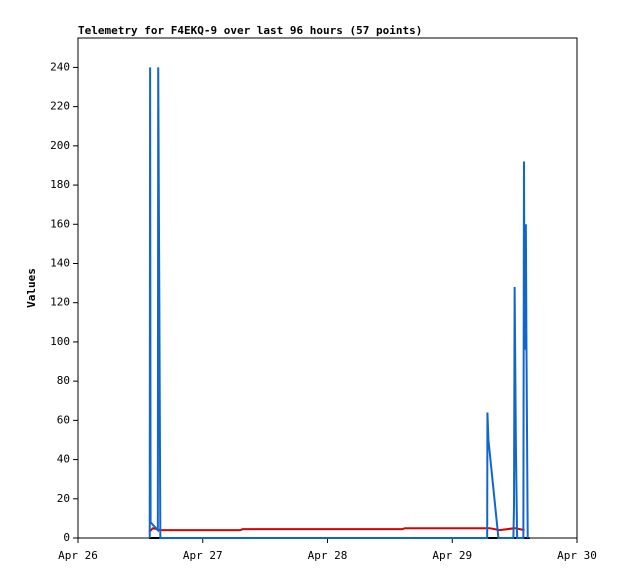  I want to click on y-tick-label: 0, so click(66, 537).